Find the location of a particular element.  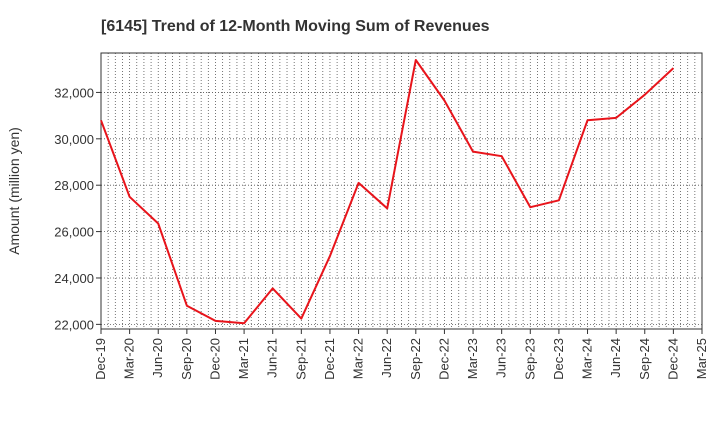

y-tick-label: 32,000 is located at coordinates (74, 92).